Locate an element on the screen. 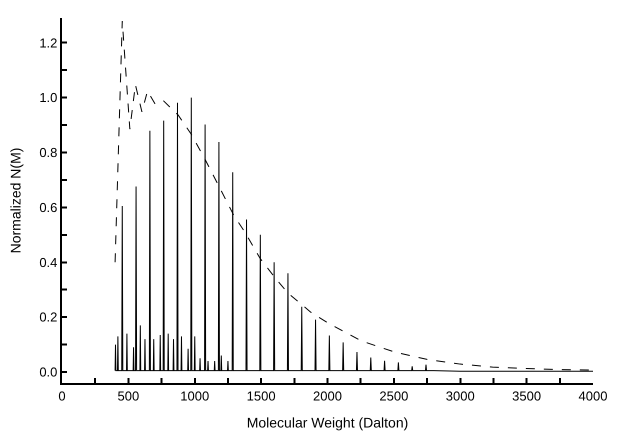 The image size is (619, 443). y-tick-label: 0.6 is located at coordinates (48, 207).